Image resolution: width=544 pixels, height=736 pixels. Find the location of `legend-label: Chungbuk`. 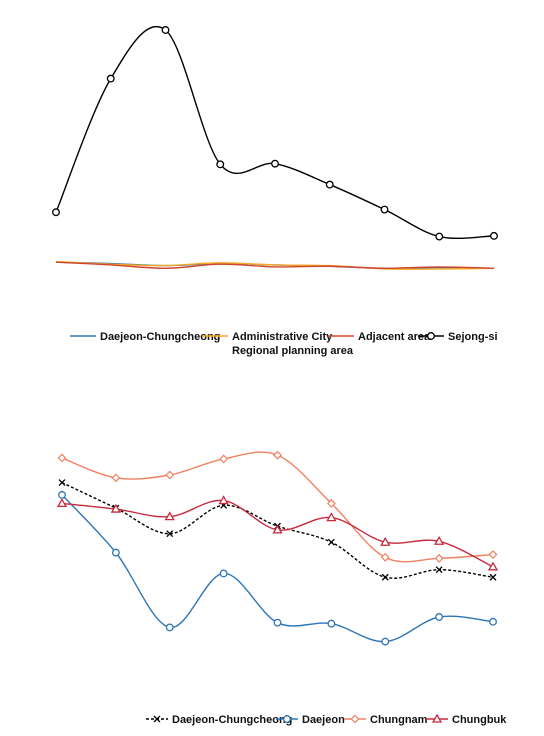

legend-label: Chungbuk is located at coordinates (479, 720).